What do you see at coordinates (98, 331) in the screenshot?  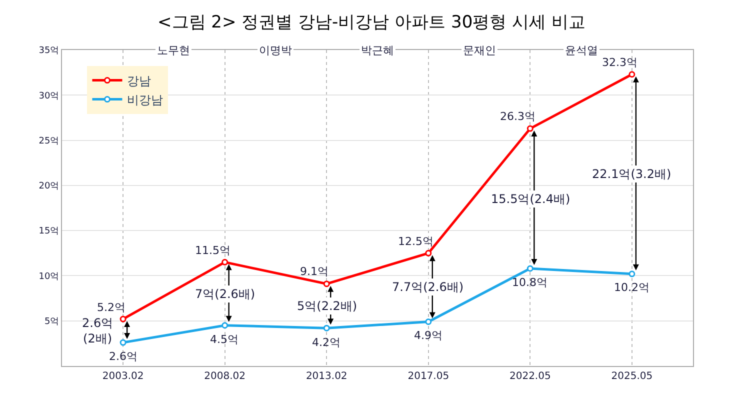 I see `annotation: 2.6억 (2배)` at bounding box center [98, 331].